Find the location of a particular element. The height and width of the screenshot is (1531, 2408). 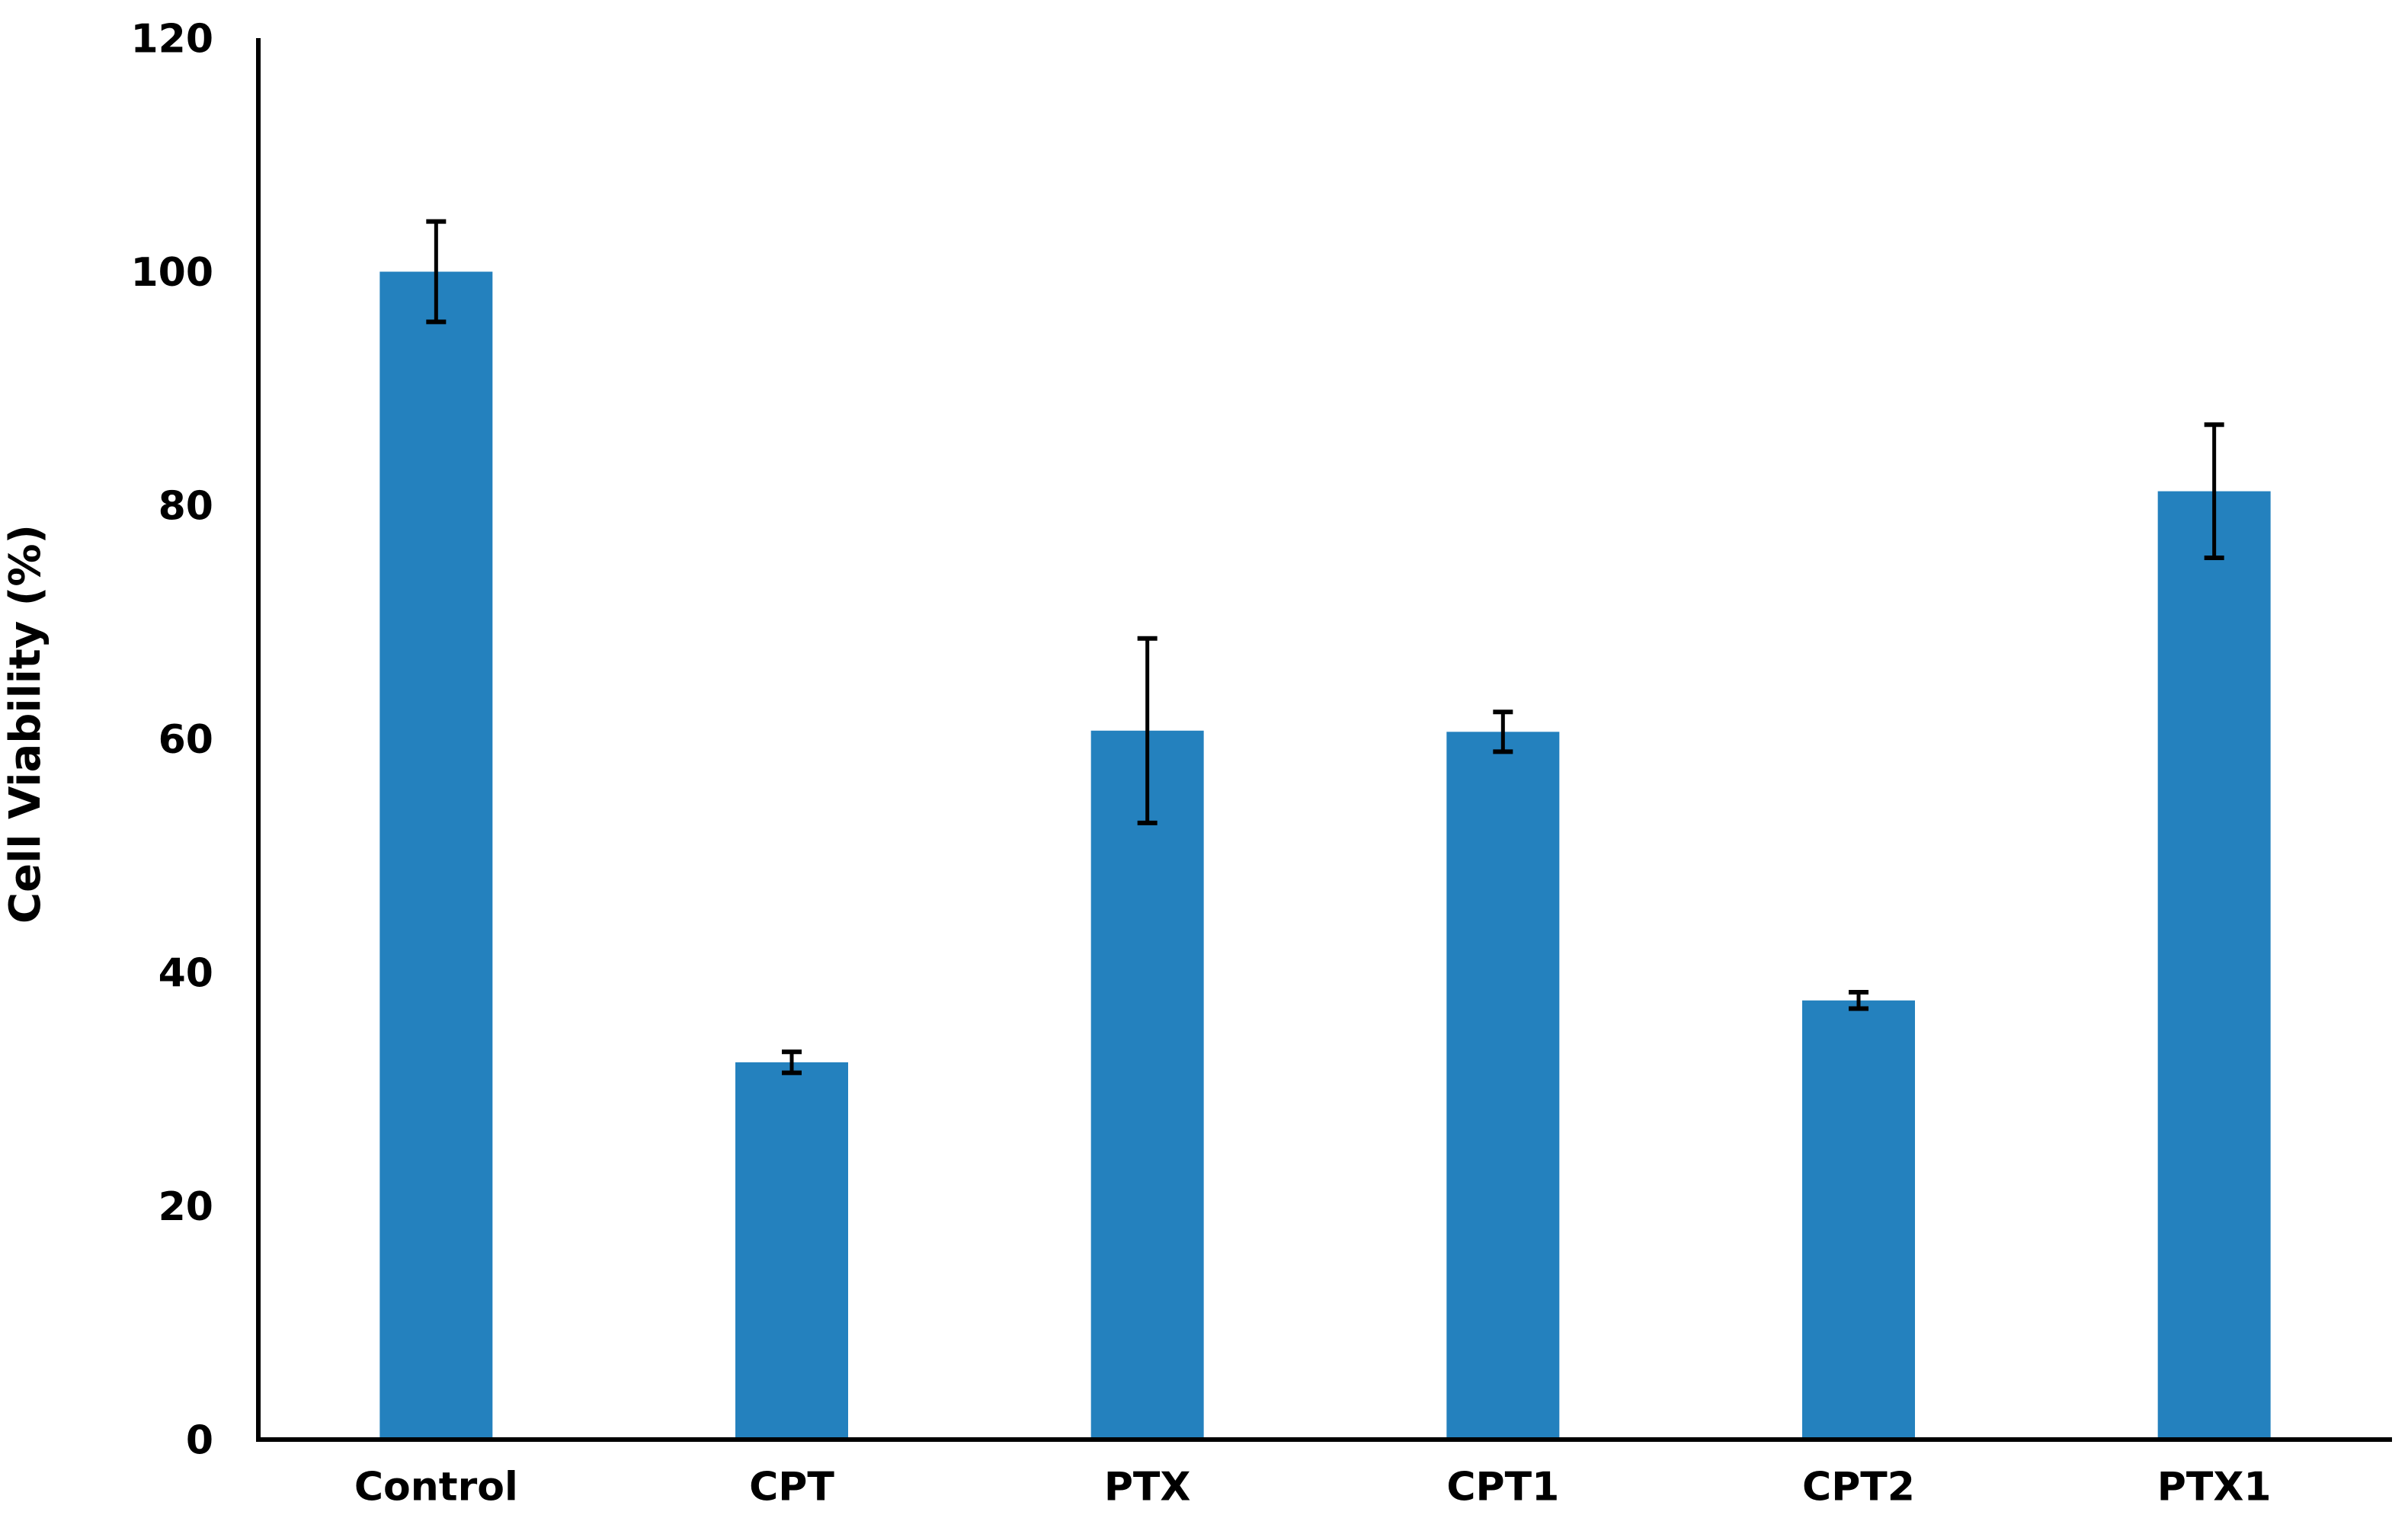

x-category-label-control: Control is located at coordinates (436, 1487).